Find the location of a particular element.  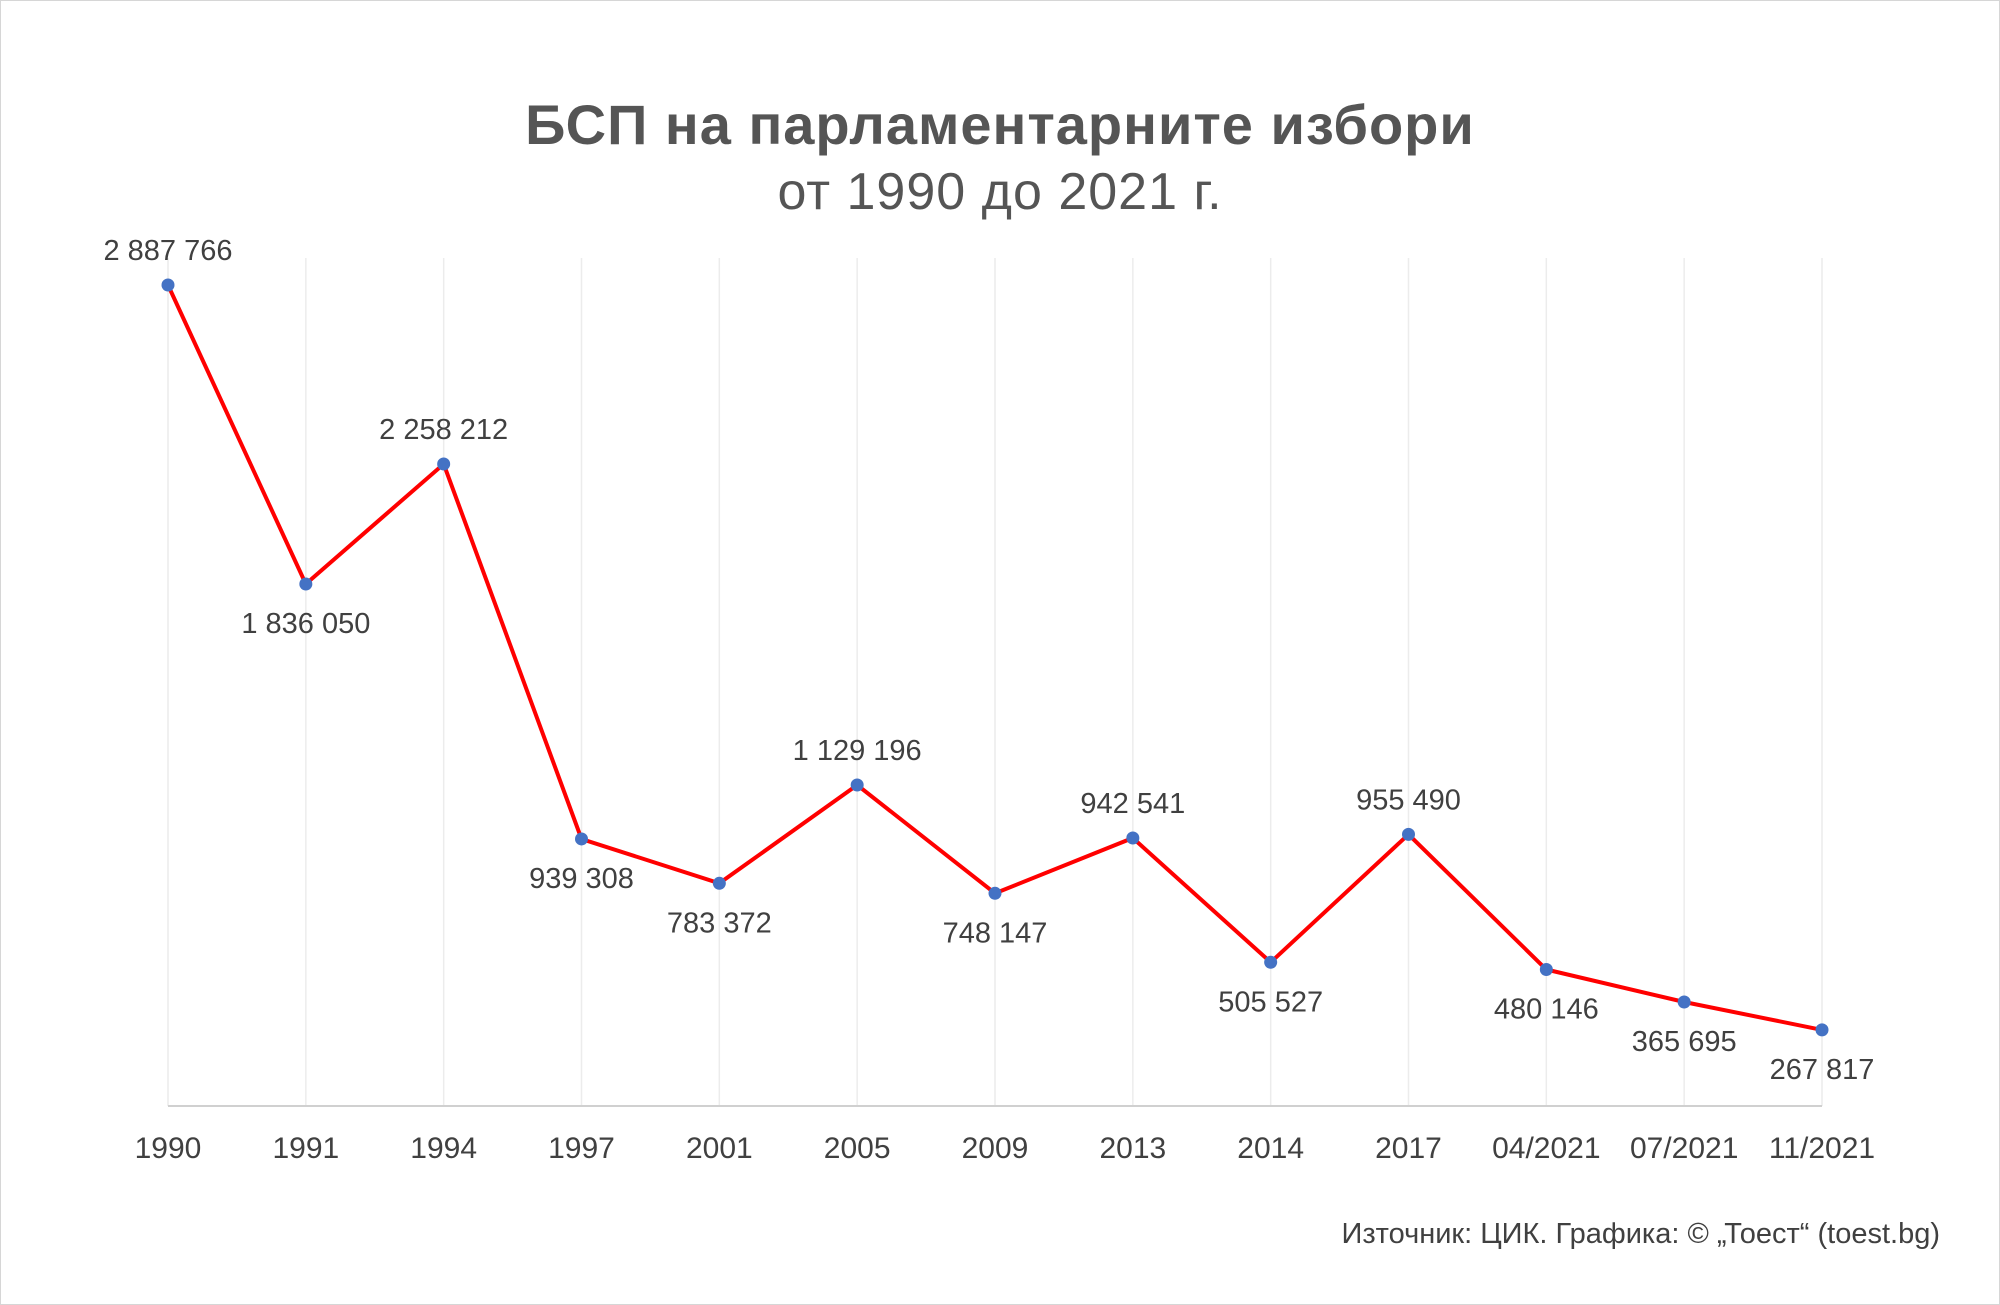

data-label: 942 541 is located at coordinates (1132, 804).